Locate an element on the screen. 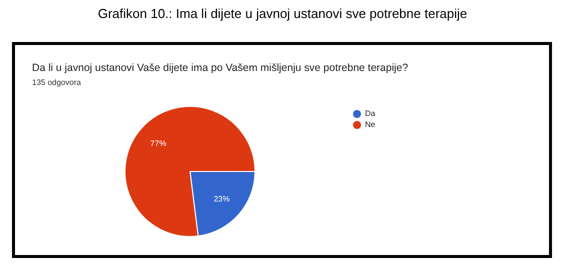 The image size is (565, 270). chart-title: Grafikon 10.: Ima li dijete u javnoj ustanovi sve potrebne terapije is located at coordinates (282, 13).